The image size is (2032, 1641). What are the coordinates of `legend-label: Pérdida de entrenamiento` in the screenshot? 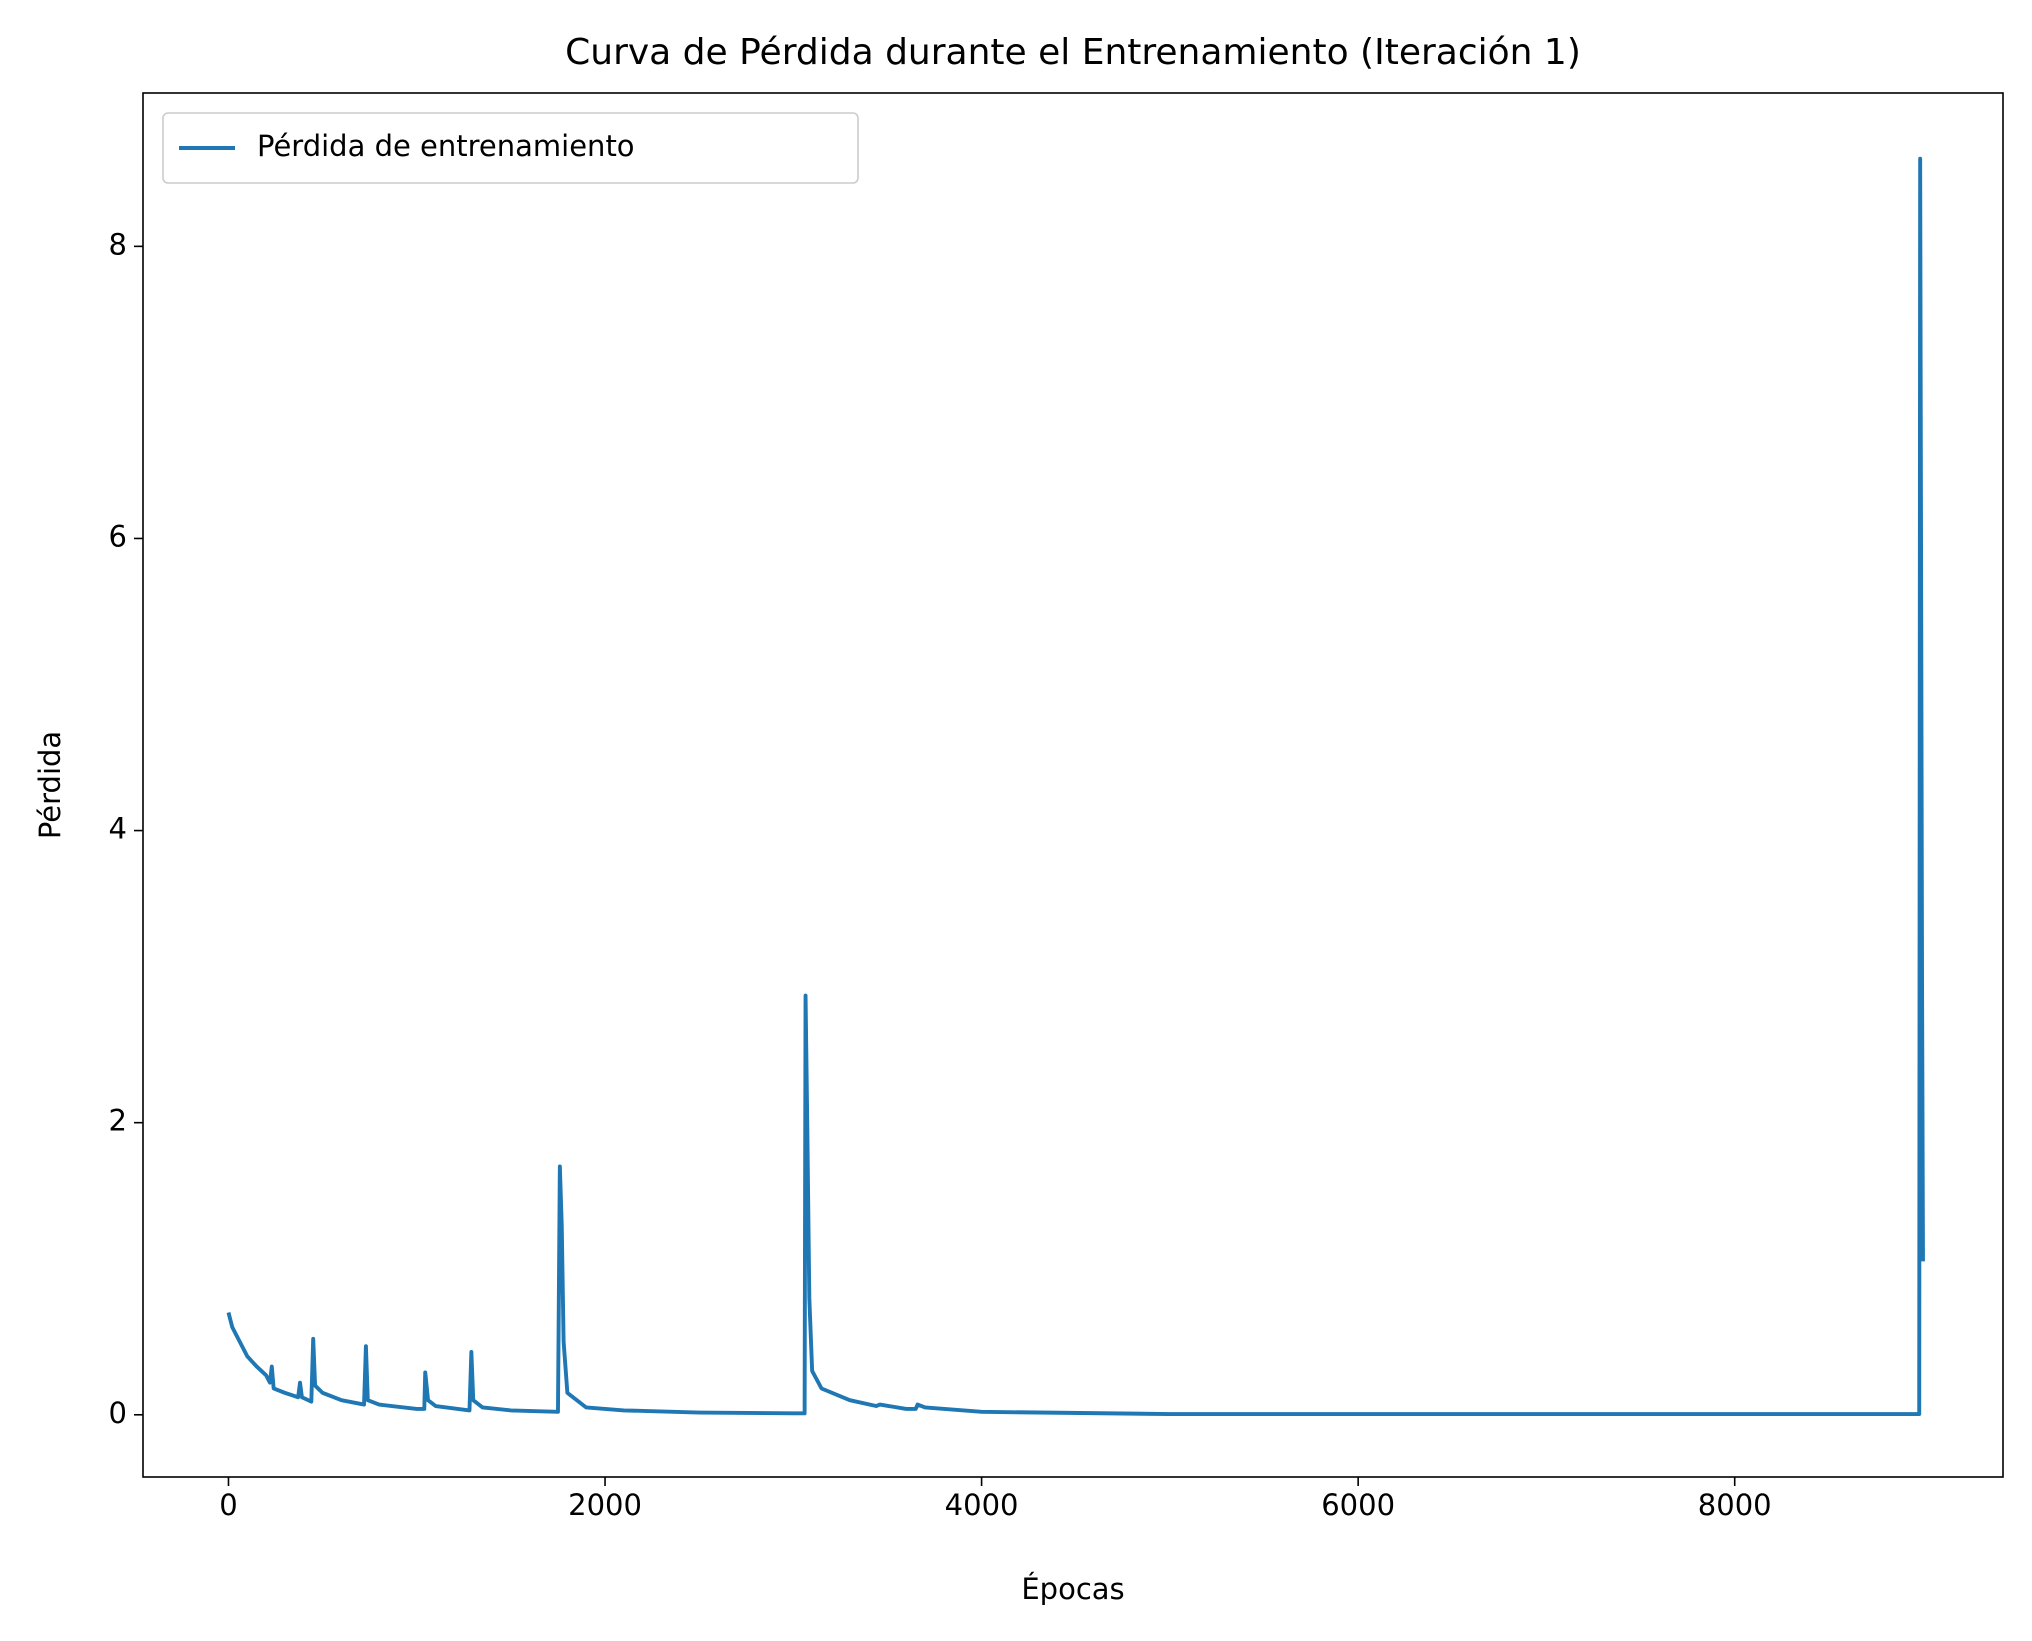 It's located at (446, 146).